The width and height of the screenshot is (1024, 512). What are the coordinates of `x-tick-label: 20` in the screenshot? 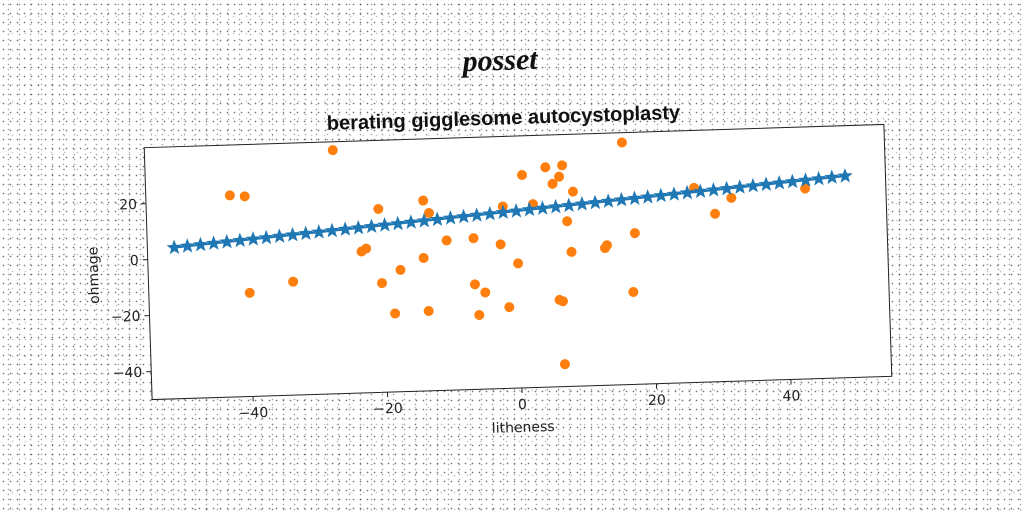 It's located at (657, 400).